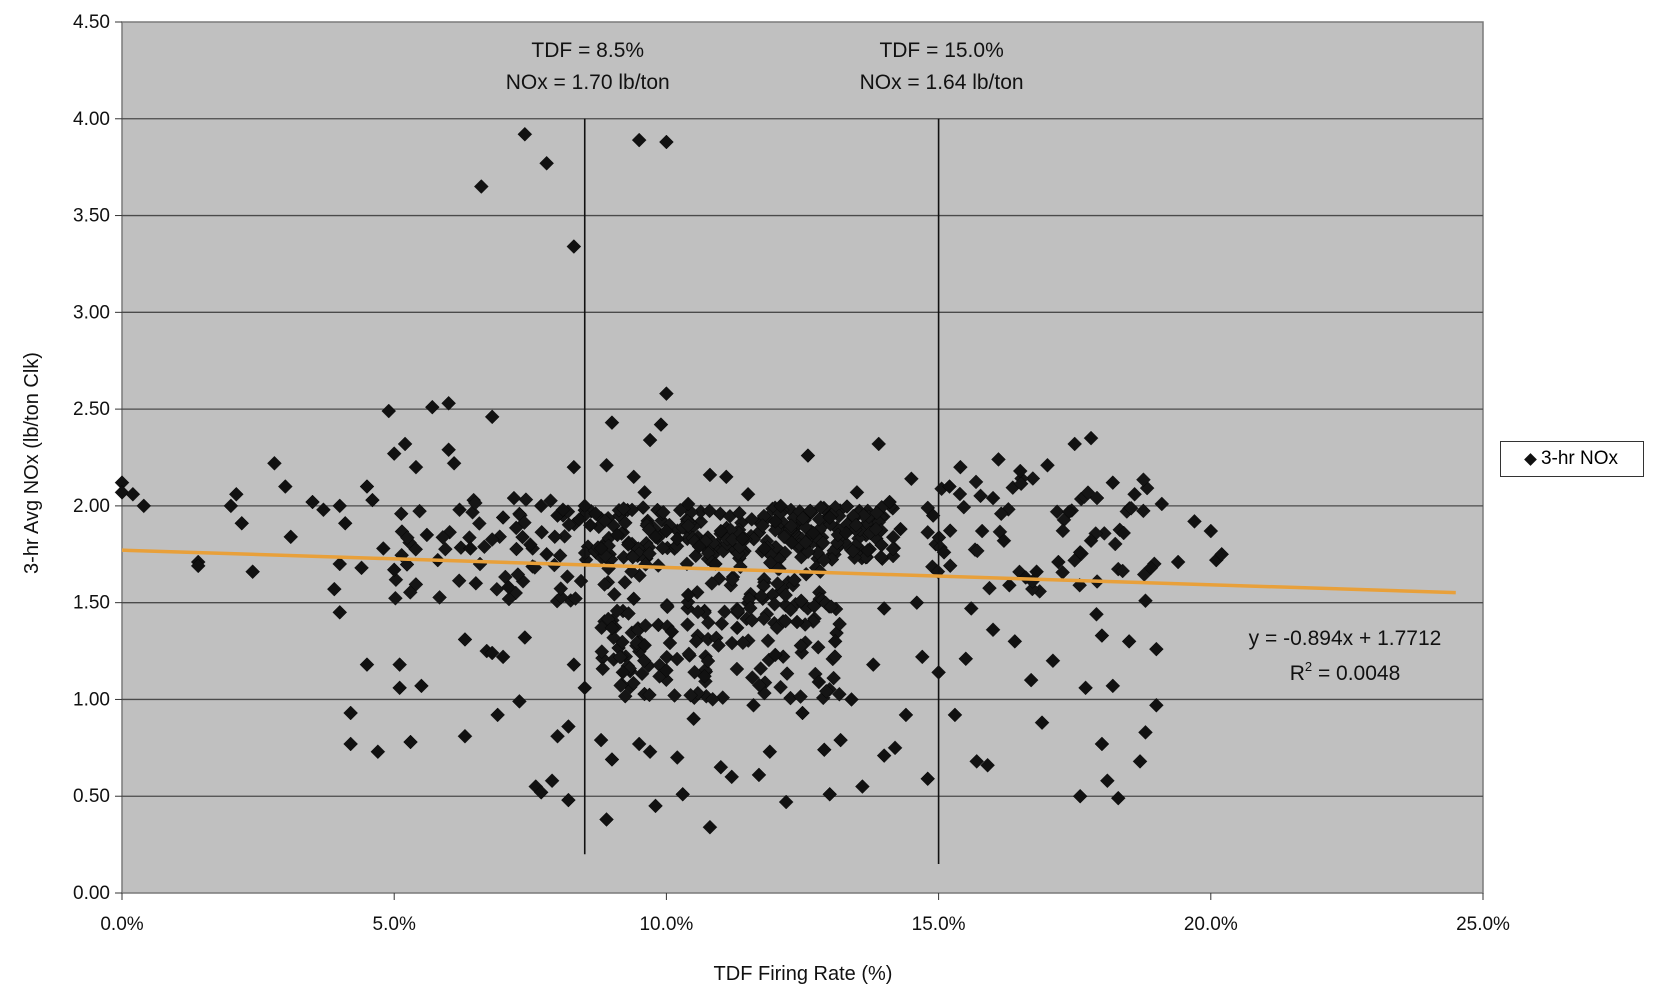 Image resolution: width=1653 pixels, height=993 pixels. Describe the element at coordinates (1211, 924) in the screenshot. I see `x-tick-label: 20.0%` at that location.